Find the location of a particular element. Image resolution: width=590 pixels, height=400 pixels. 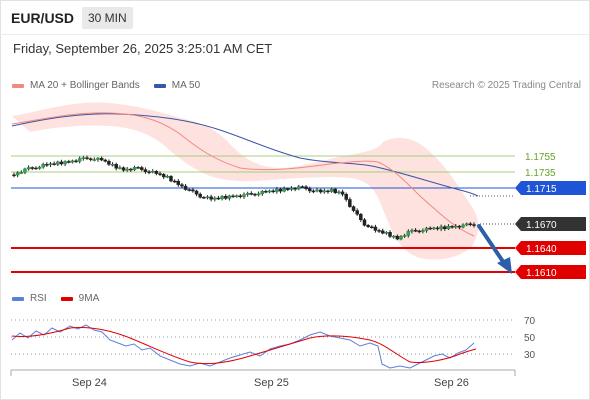

timeframe-button: 30 MIN is located at coordinates (107, 18).